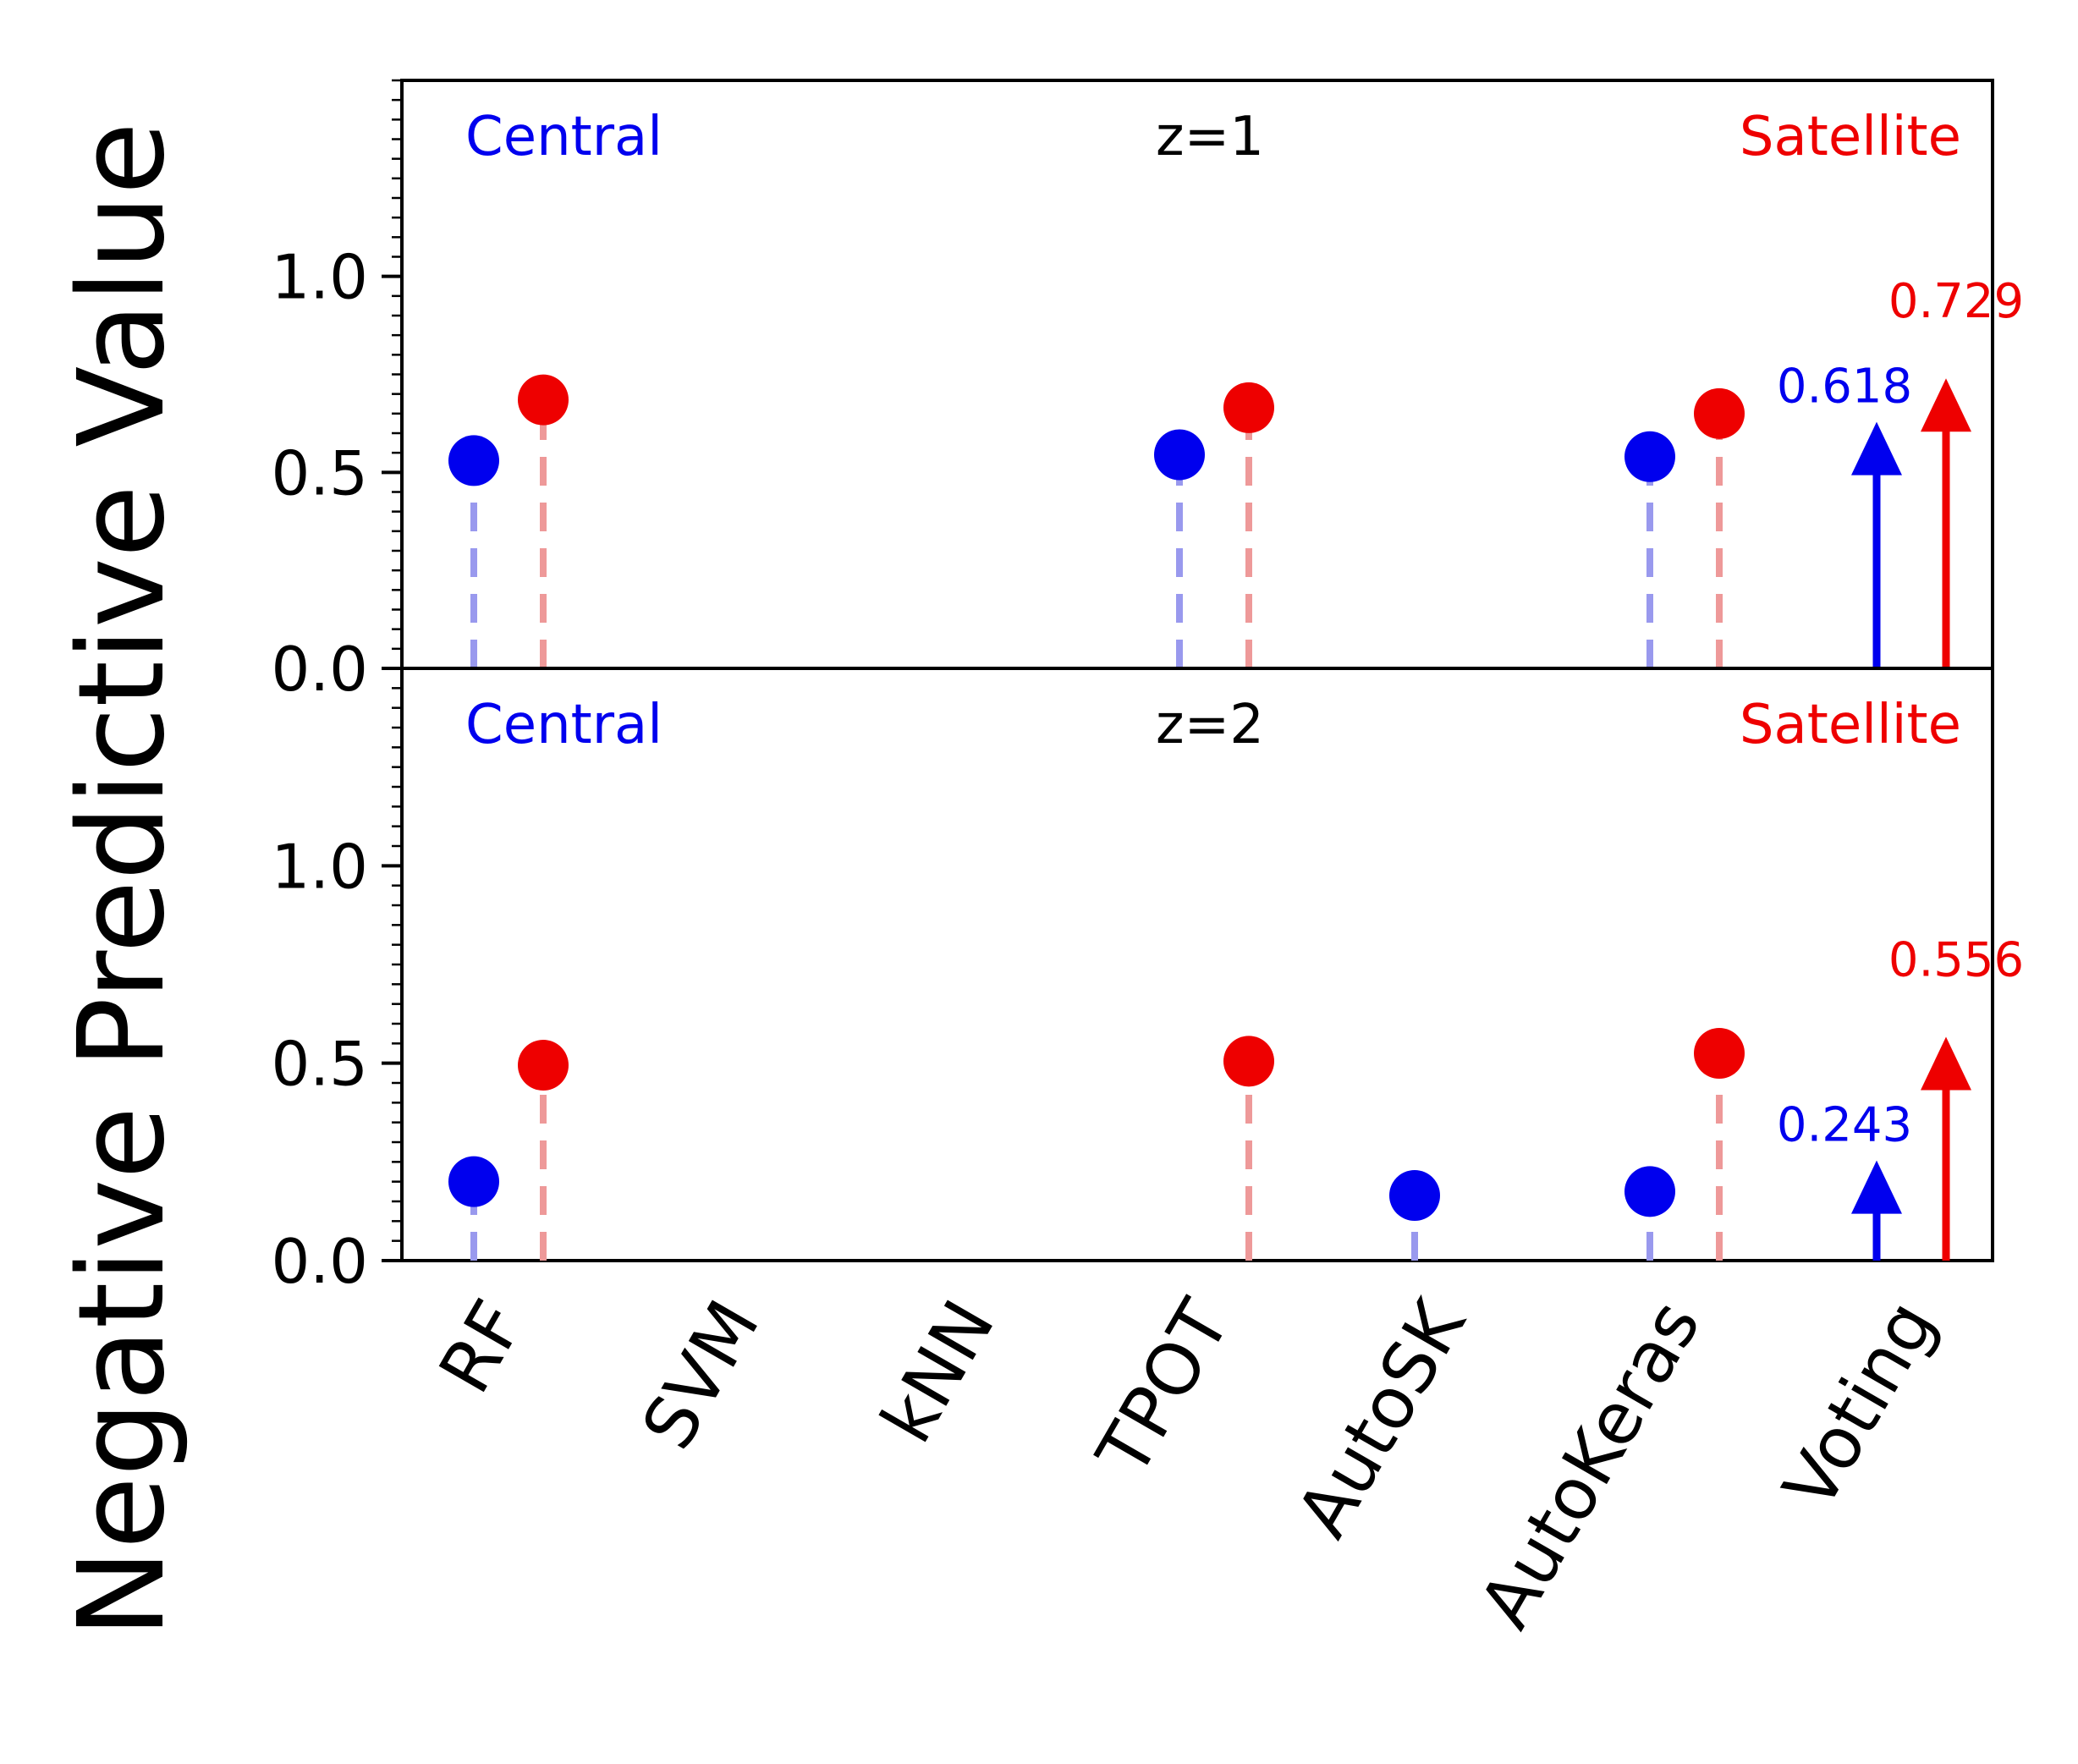  I want to click on panel-label: z=1, so click(1210, 137).